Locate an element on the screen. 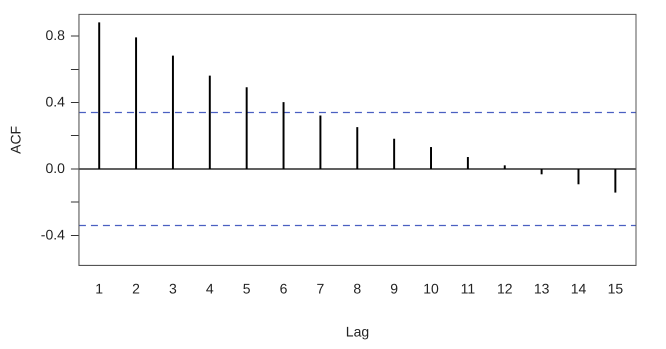 This screenshot has width=666, height=349. y-axis-title: ACF is located at coordinates (15, 140).